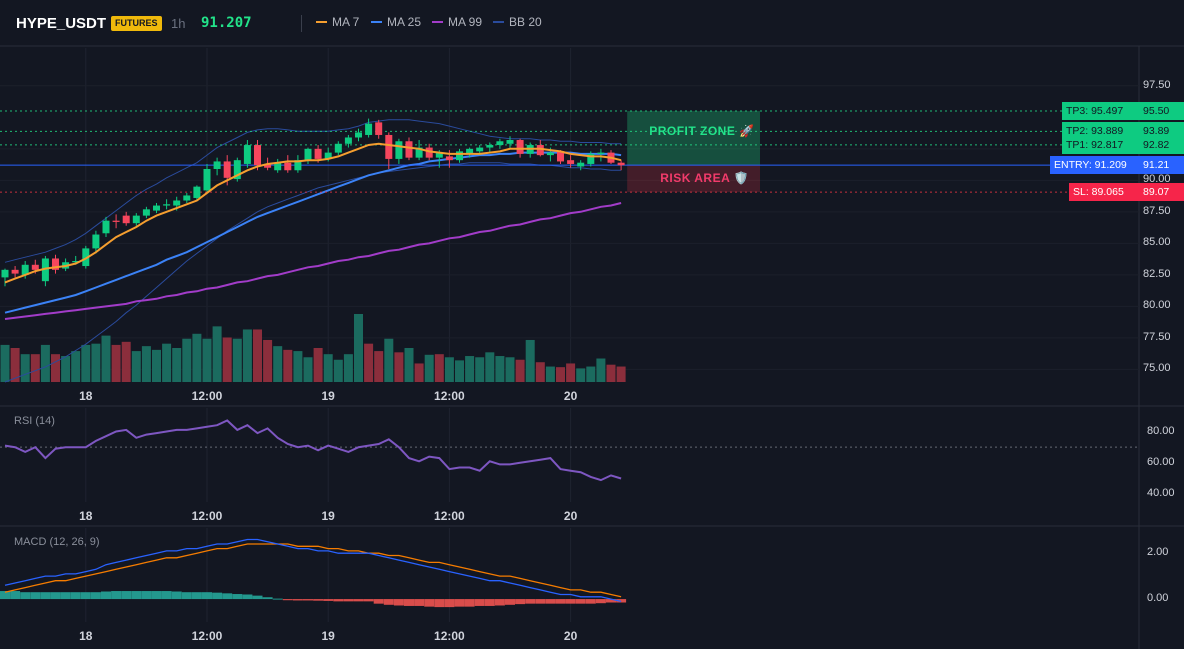  I want to click on legend-bb20: BB 20, so click(517, 22).